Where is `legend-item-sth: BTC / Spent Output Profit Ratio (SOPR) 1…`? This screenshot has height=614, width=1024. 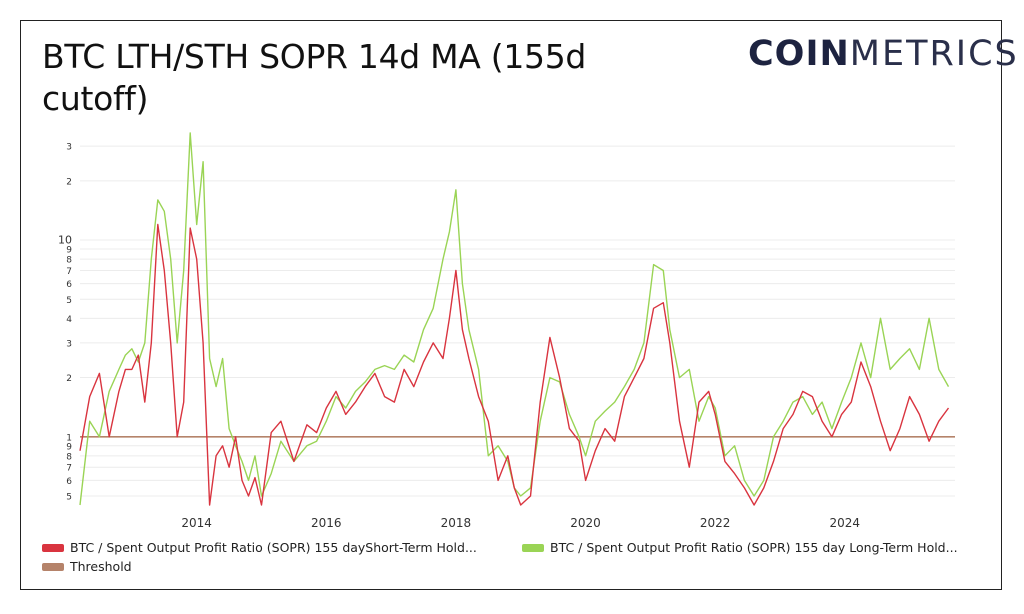
legend-item-sth: BTC / Spent Output Profit Ratio (SOPR) 1… is located at coordinates (259, 547).